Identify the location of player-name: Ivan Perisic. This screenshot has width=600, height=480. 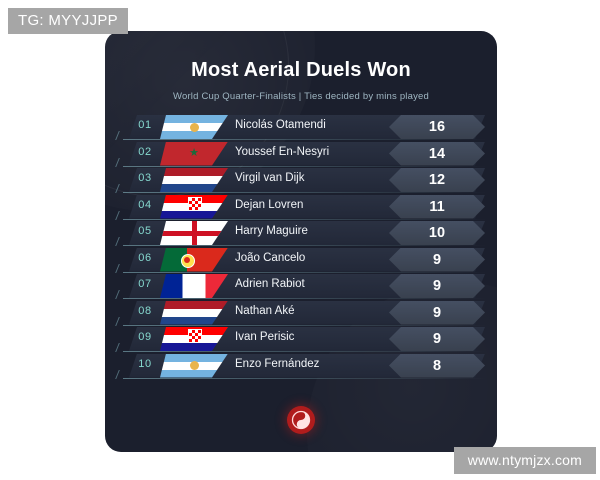
(265, 337).